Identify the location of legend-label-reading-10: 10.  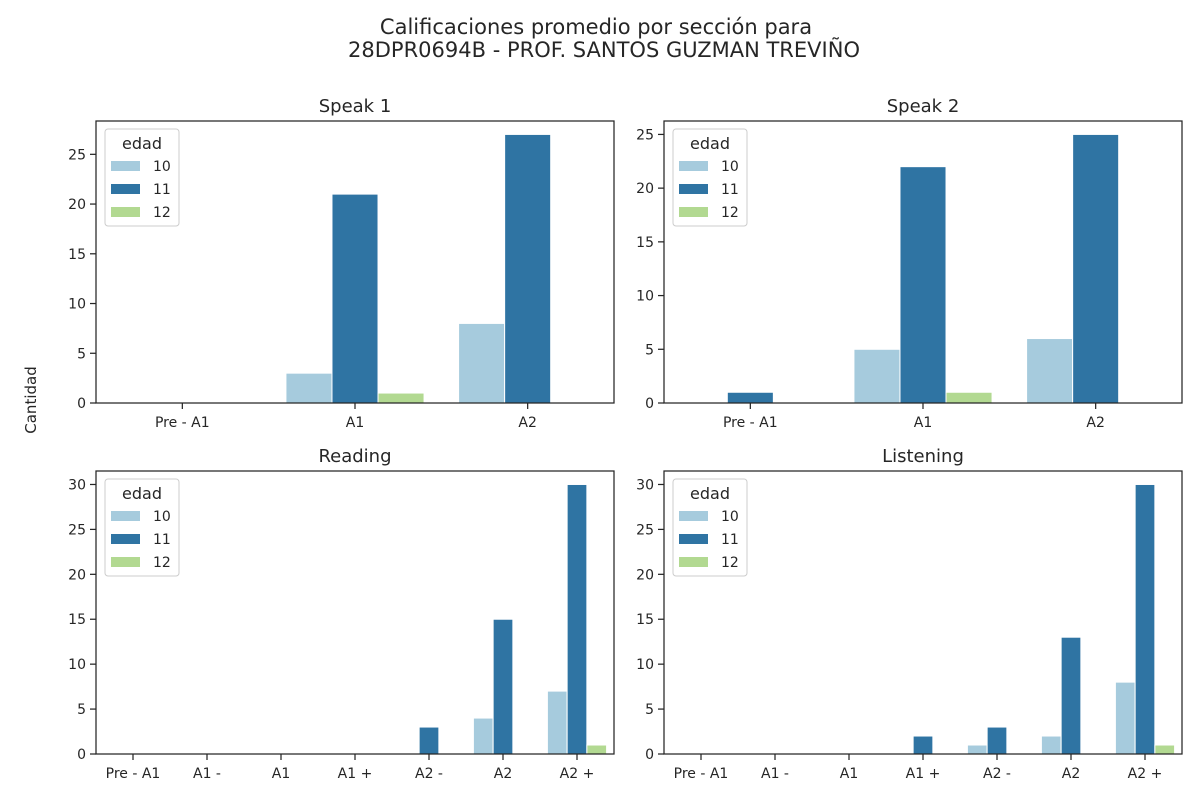
(162, 517).